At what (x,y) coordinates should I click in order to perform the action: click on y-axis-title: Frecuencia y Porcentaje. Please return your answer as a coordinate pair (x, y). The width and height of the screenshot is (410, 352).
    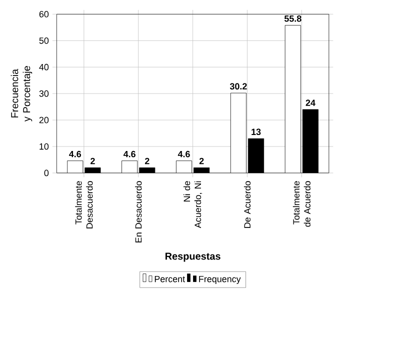
    Looking at the image, I should click on (21, 94).